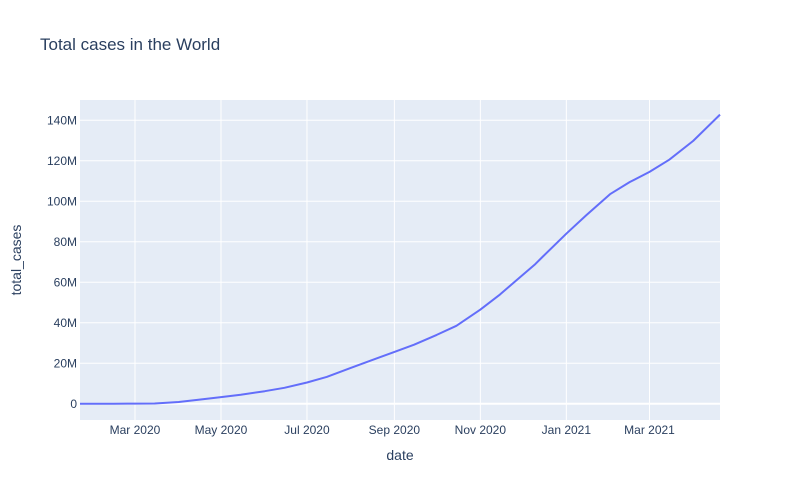 Image resolution: width=800 pixels, height=500 pixels. Describe the element at coordinates (65, 323) in the screenshot. I see `y-tick-label: 40M` at that location.